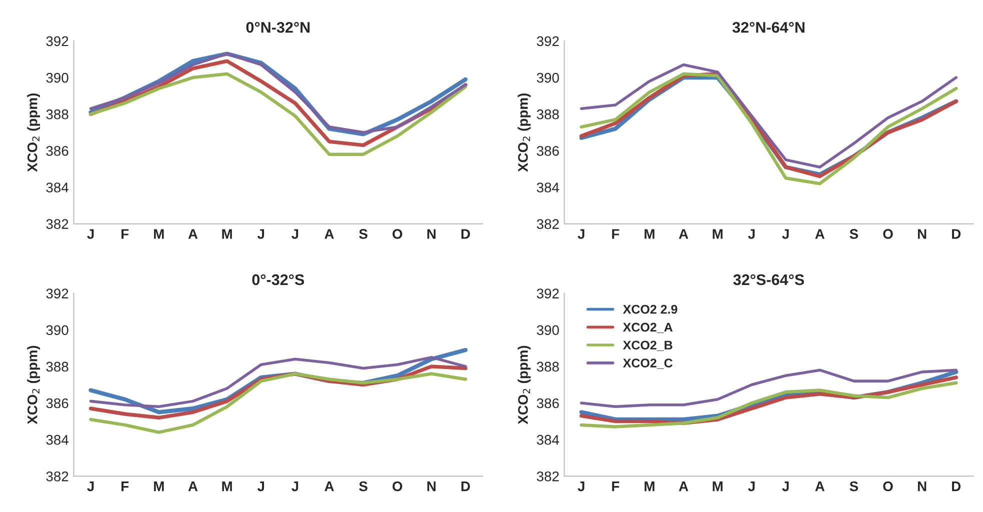  What do you see at coordinates (650, 309) in the screenshot?
I see `legend-label: XCO2 2.9` at bounding box center [650, 309].